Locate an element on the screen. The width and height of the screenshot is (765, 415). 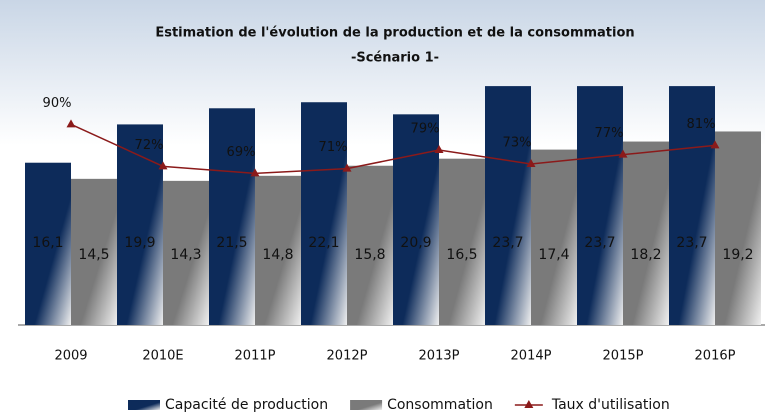
bar-value-label: 14,8 is located at coordinates (277, 255).